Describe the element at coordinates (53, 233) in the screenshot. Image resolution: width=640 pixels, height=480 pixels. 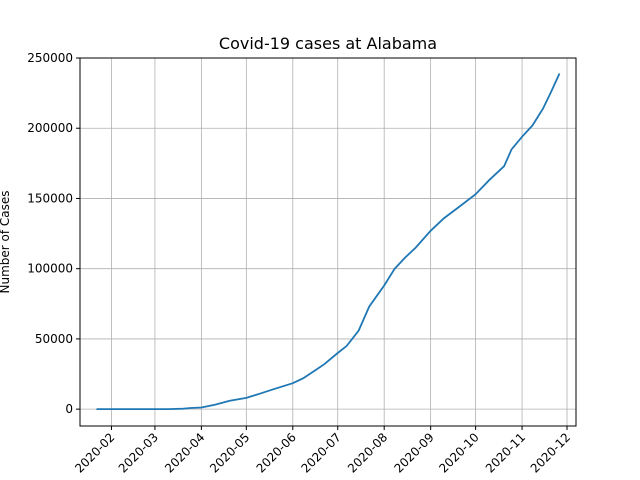
I see `y-axis: 0 50000 100000 150000 200000 250000` at that location.